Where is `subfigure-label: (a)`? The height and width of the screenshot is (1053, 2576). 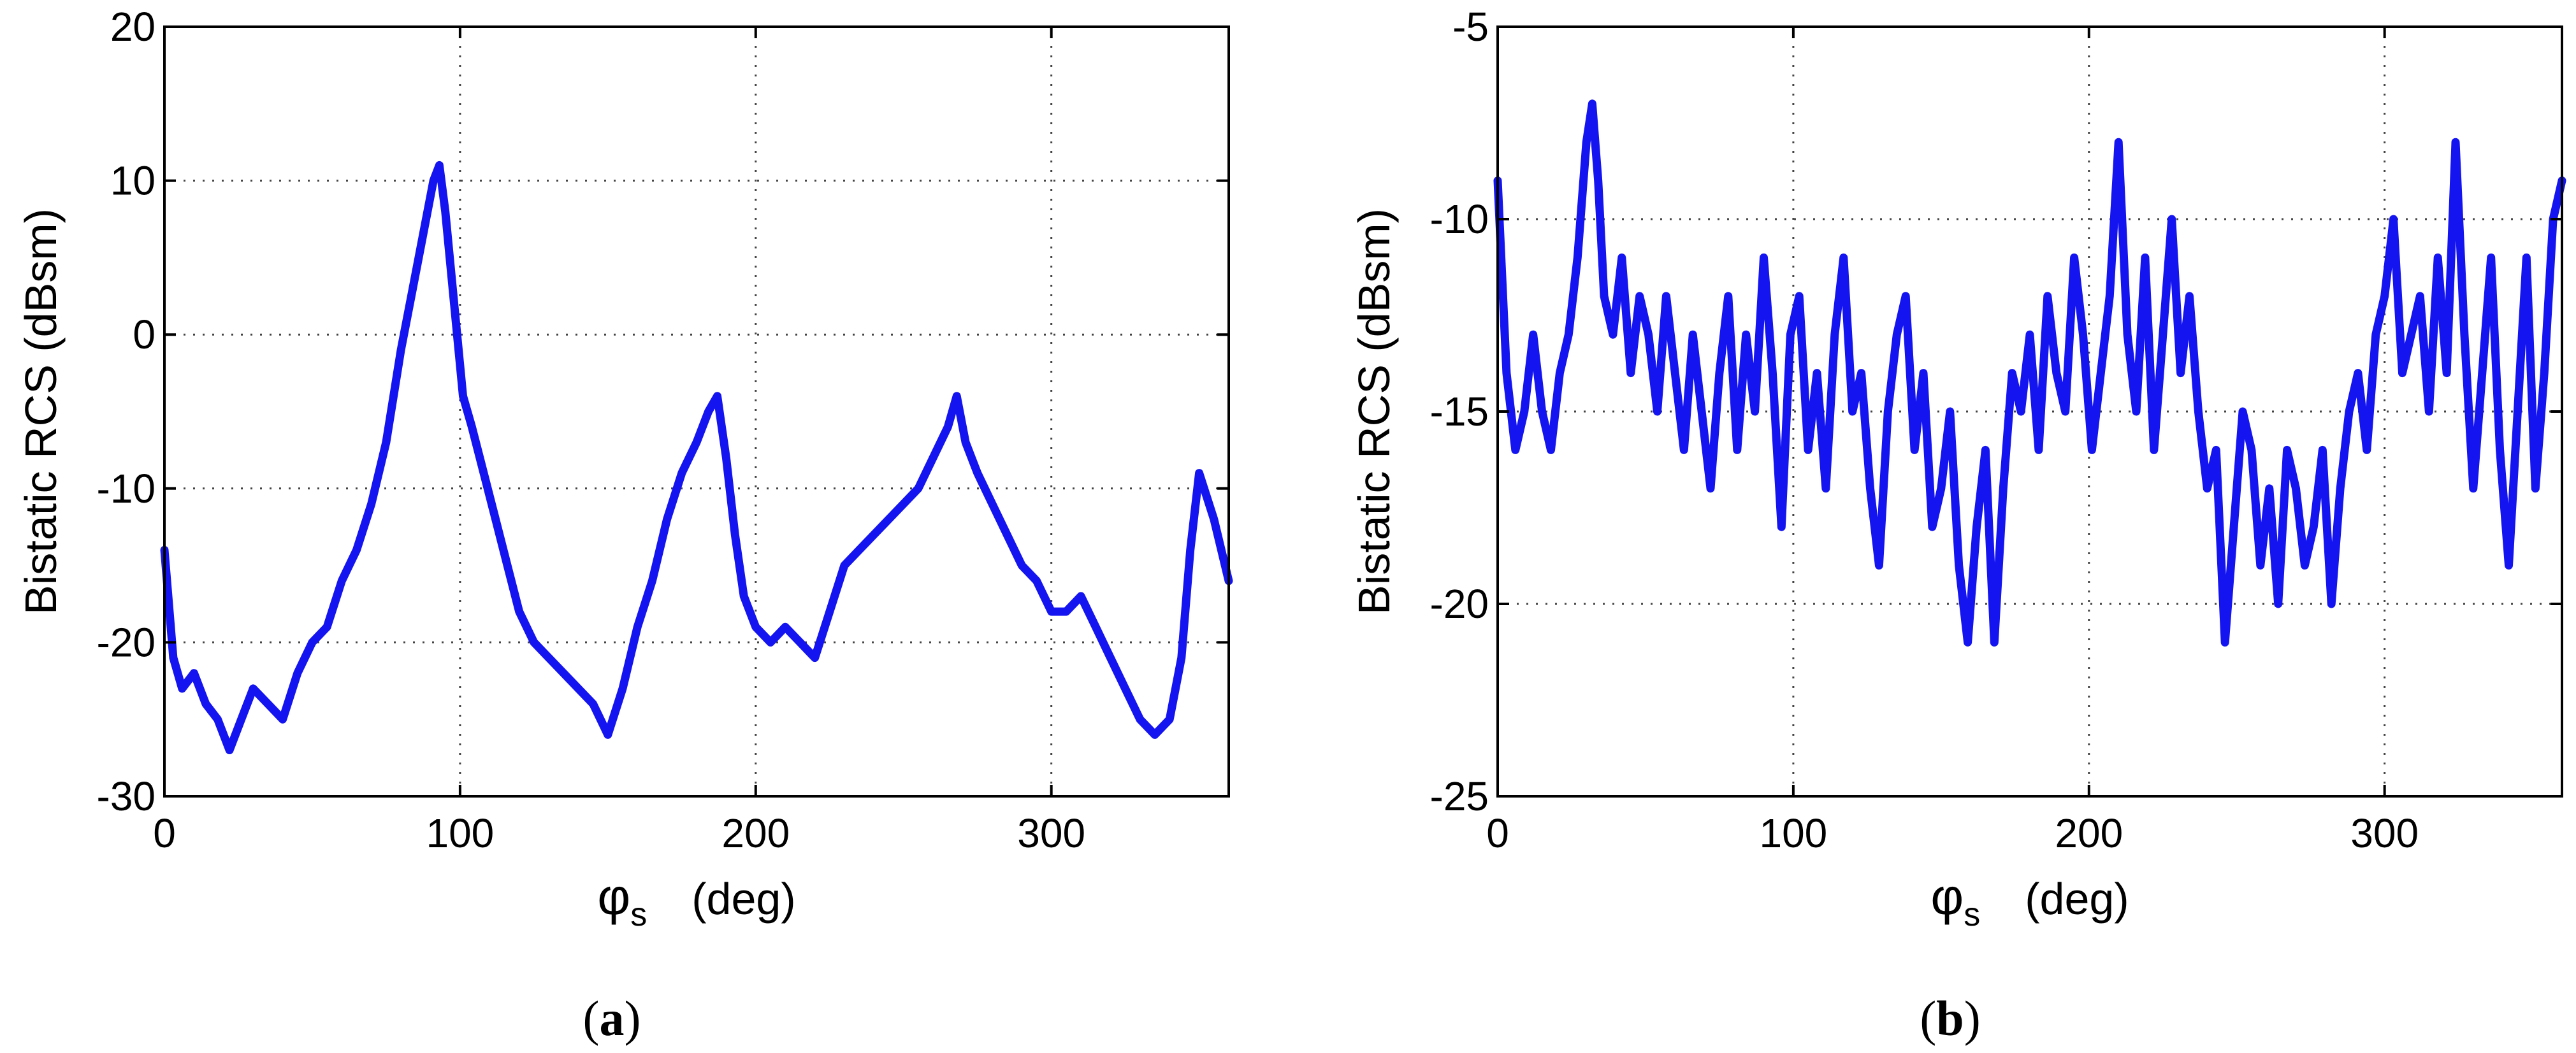 subfigure-label: (a) is located at coordinates (612, 1018).